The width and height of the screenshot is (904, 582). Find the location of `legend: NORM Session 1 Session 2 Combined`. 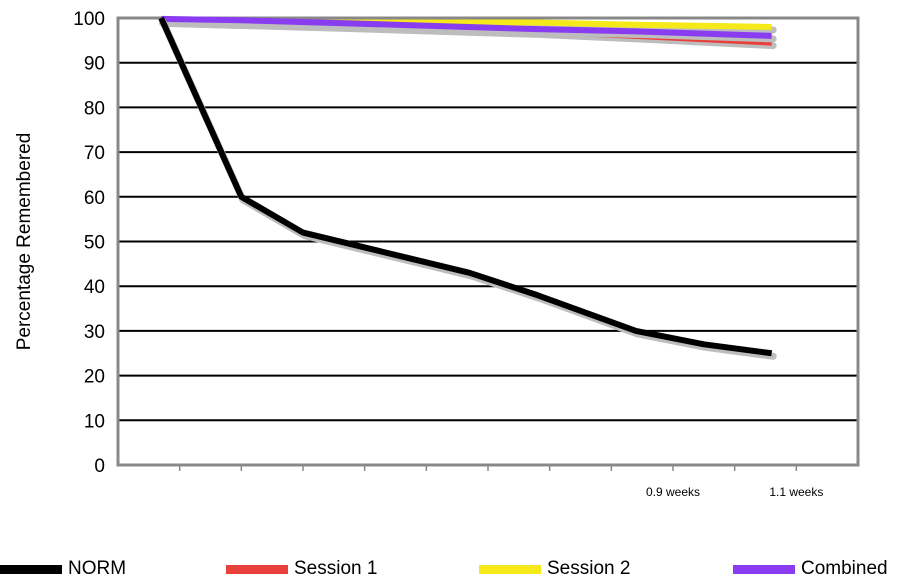

legend: NORM Session 1 Session 2 Combined is located at coordinates (452, 569).